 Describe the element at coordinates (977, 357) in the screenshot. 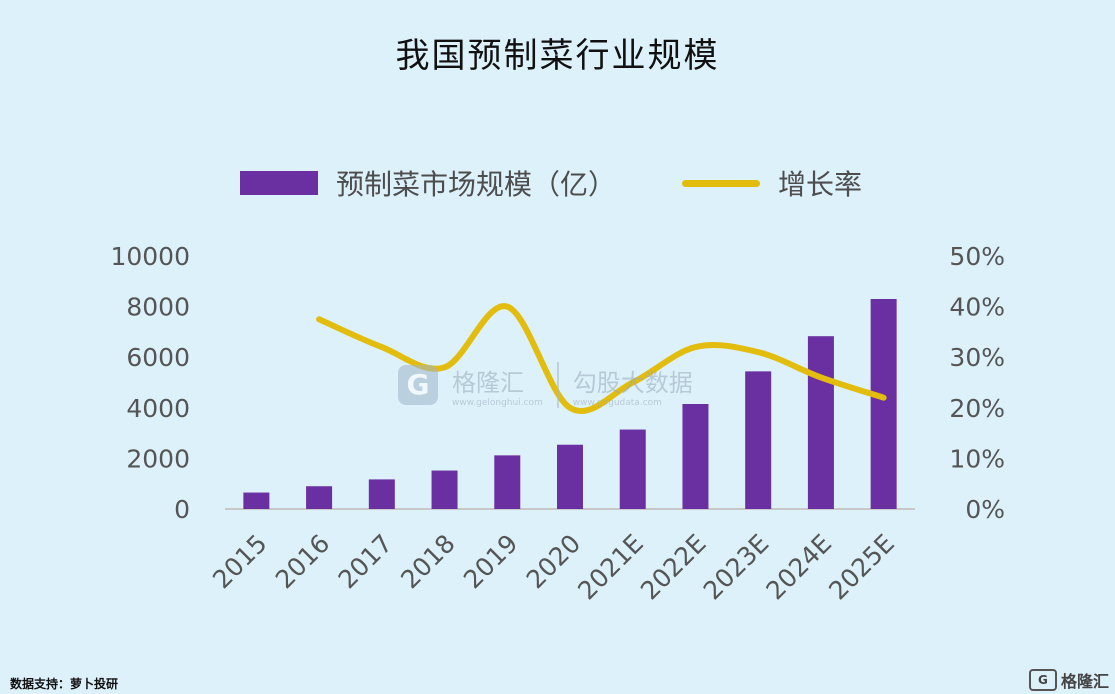

I see `y-right-tick-label: 30%` at that location.